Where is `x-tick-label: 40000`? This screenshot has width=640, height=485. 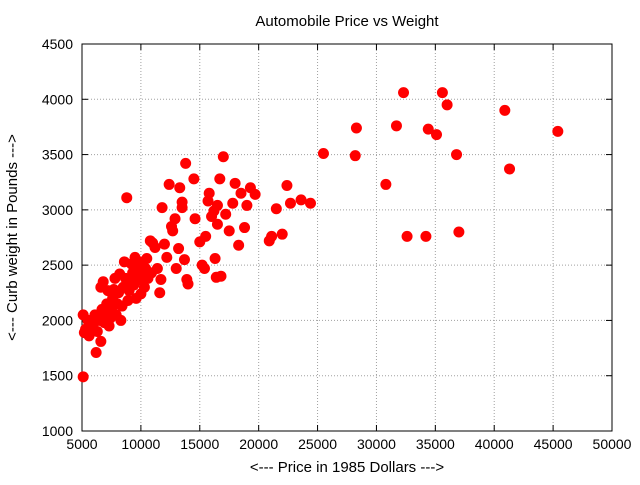 x-tick-label: 40000 is located at coordinates (494, 444).